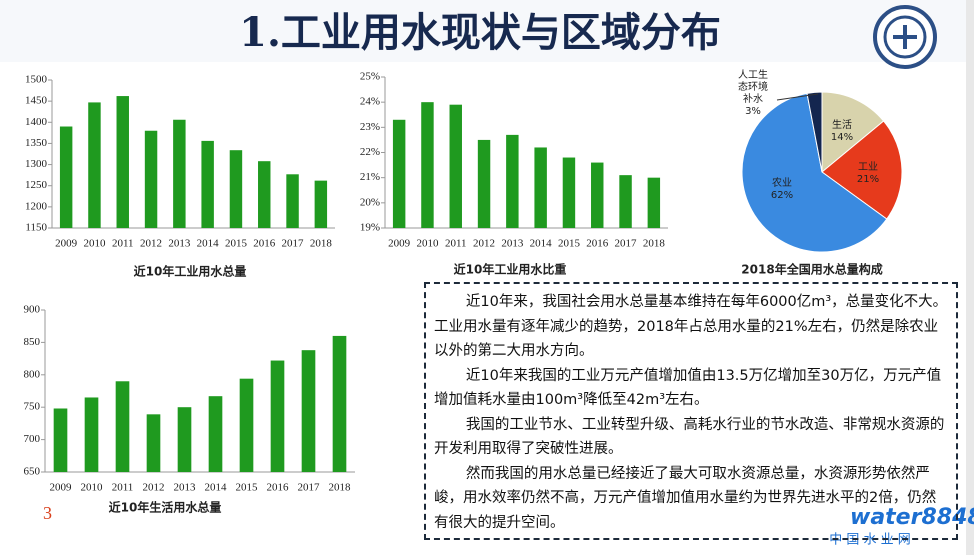 This screenshot has width=974, height=555. What do you see at coordinates (165, 507) in the screenshot?
I see `chart-caption: 近10年生活用水总量` at bounding box center [165, 507].